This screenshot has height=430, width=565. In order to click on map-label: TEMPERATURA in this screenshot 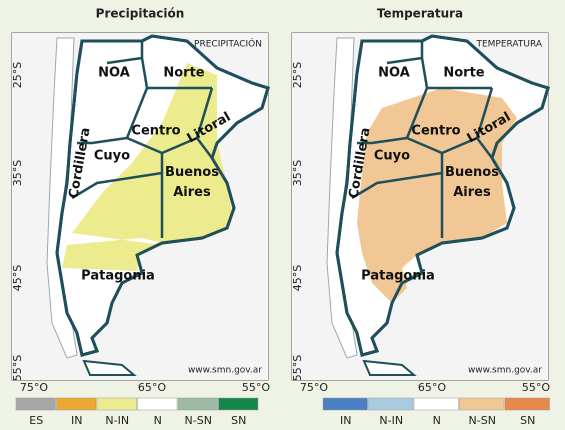, I will do `click(508, 45)`.